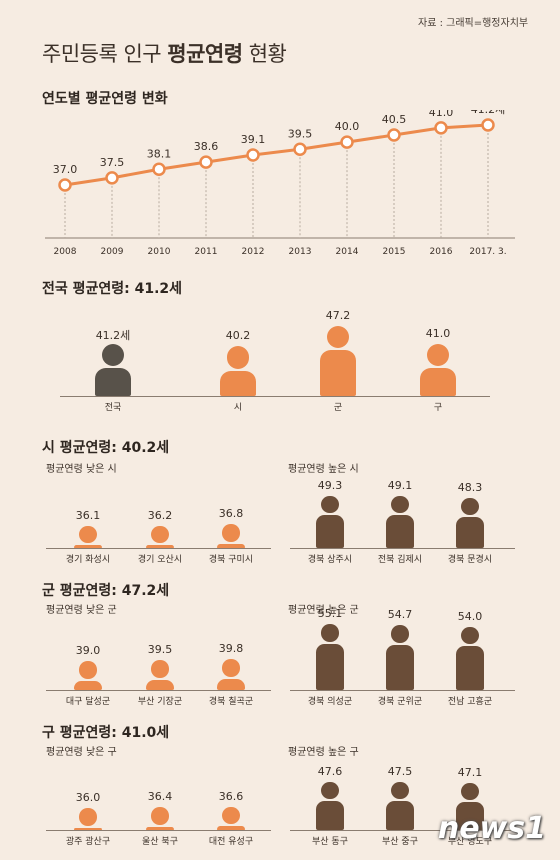 The width and height of the screenshot is (560, 860). What do you see at coordinates (160, 650) in the screenshot?
I see `value-label: 39.5` at bounding box center [160, 650].